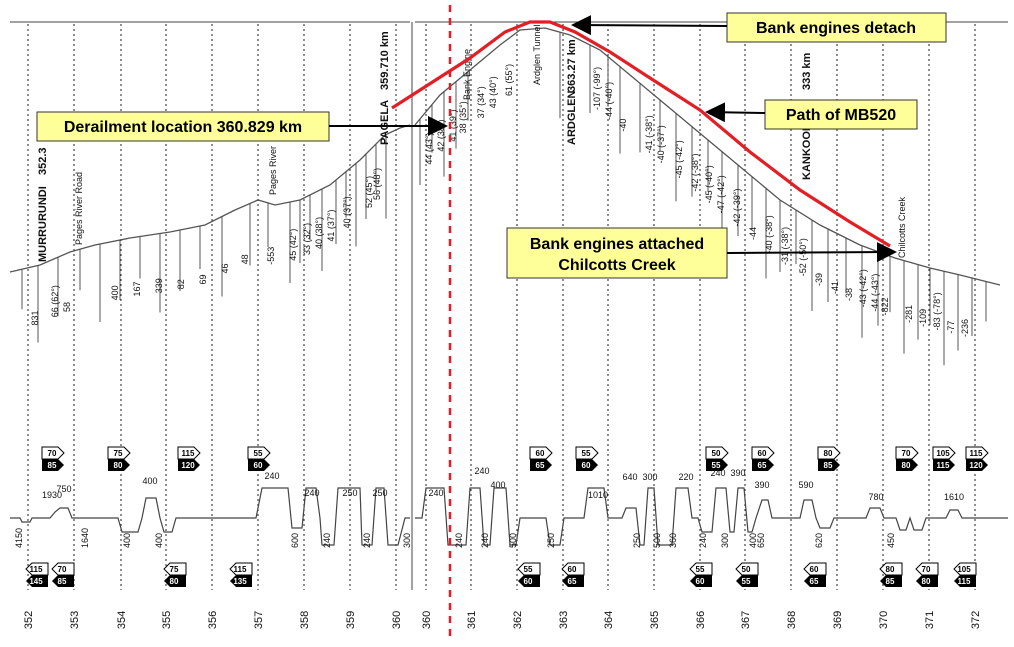  What do you see at coordinates (183, 127) in the screenshot?
I see `callout-derailment-text: Derailment location 360.829 km` at bounding box center [183, 127].